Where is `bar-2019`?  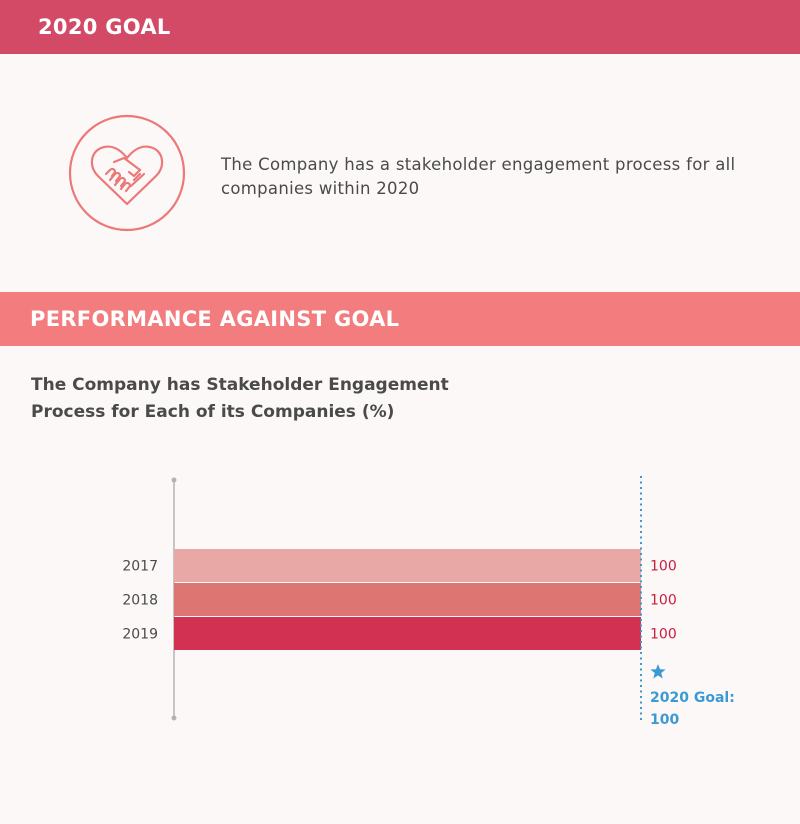 bar-2019 is located at coordinates (407, 633).